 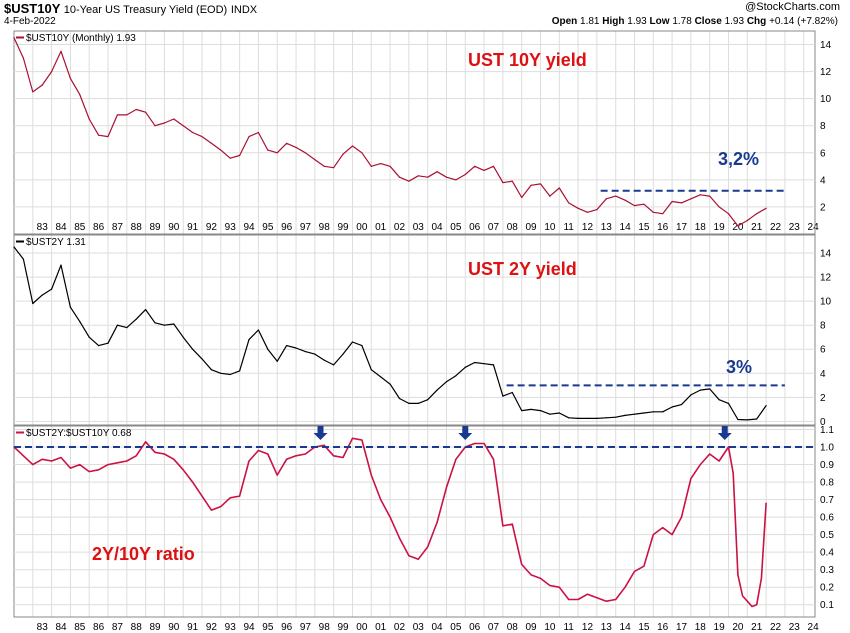 What do you see at coordinates (306, 627) in the screenshot?
I see `x-tick-label: 97` at bounding box center [306, 627].